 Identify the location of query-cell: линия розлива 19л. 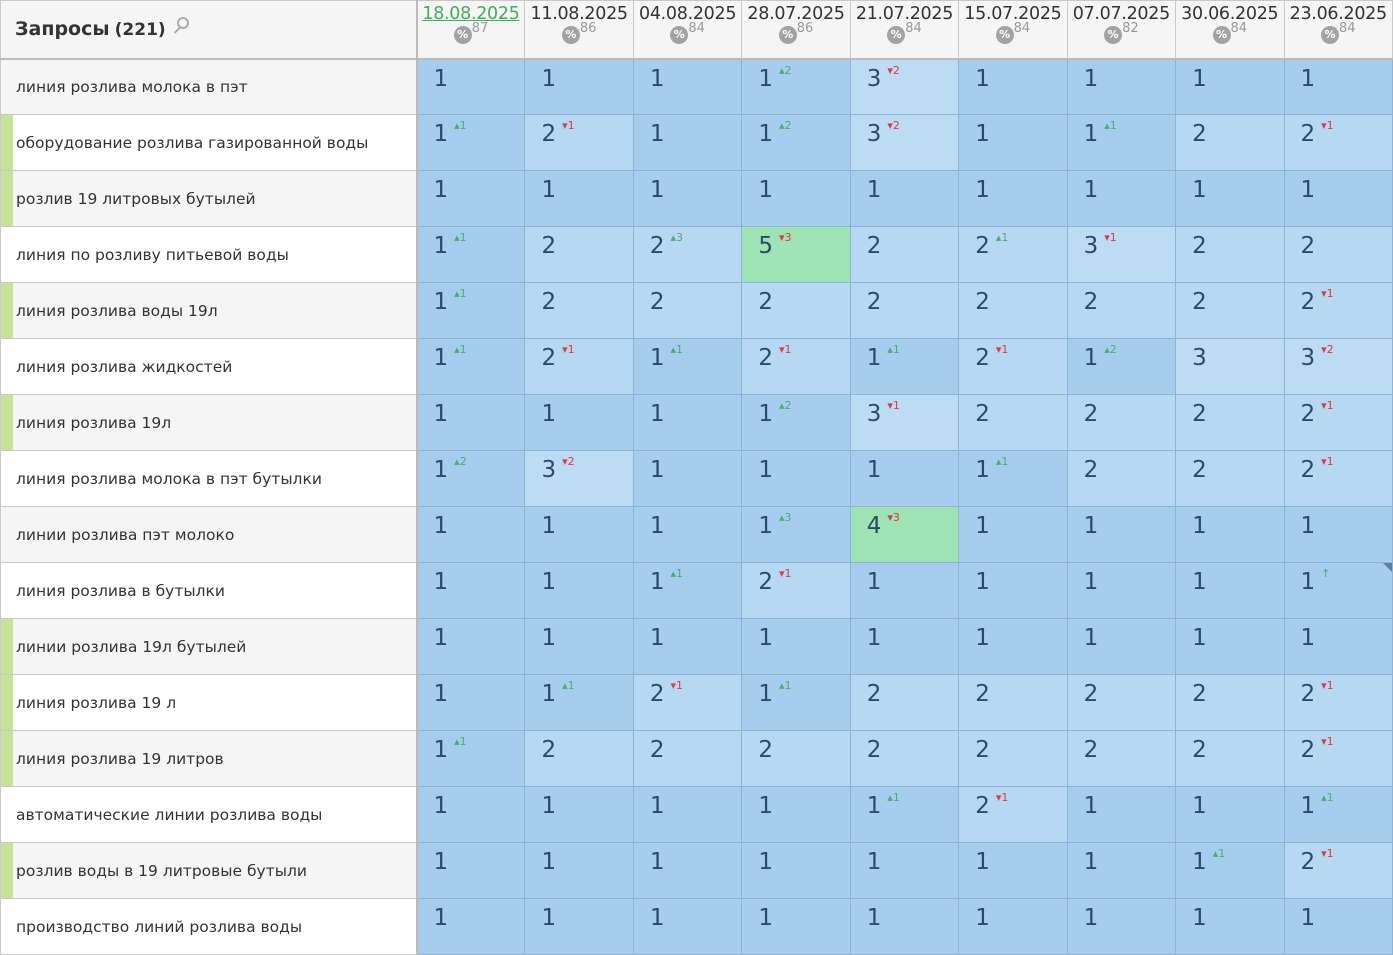
(209, 422).